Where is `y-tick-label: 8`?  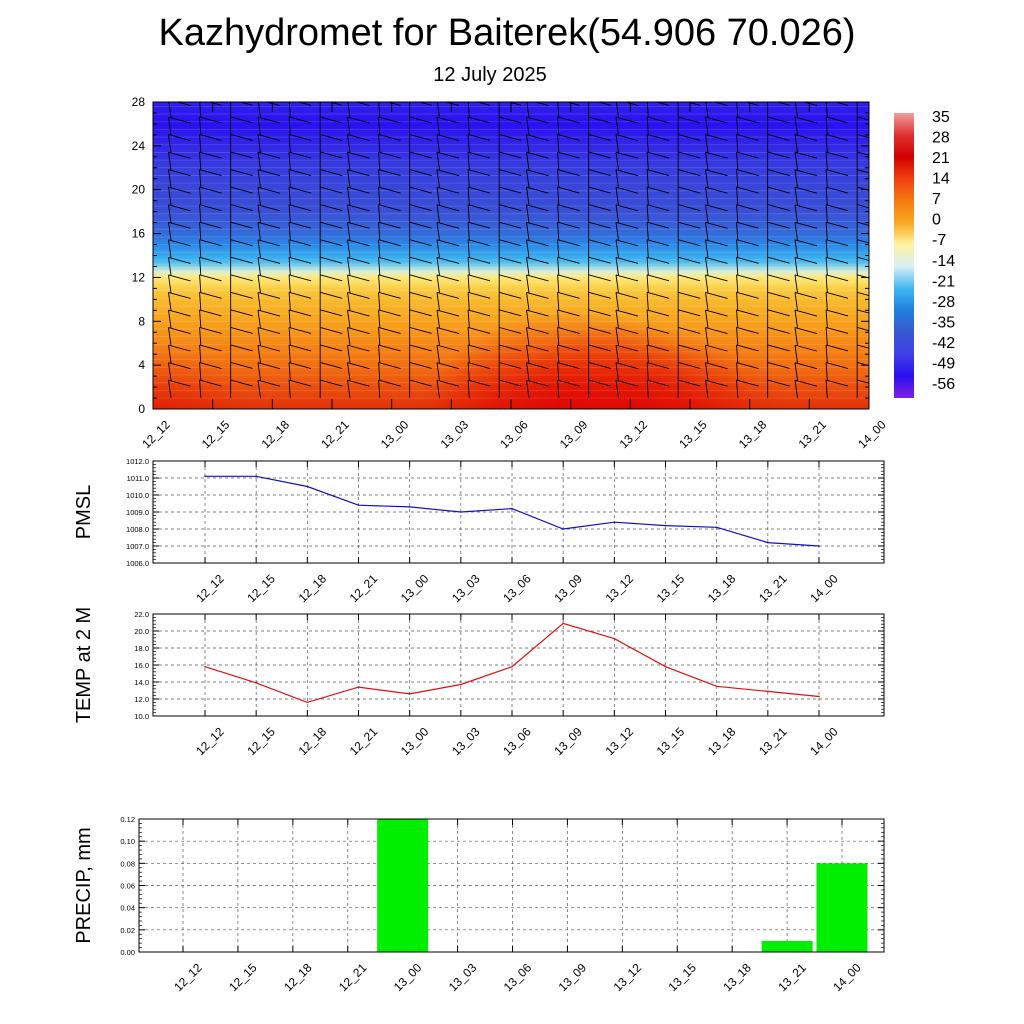
y-tick-label: 8 is located at coordinates (141, 321).